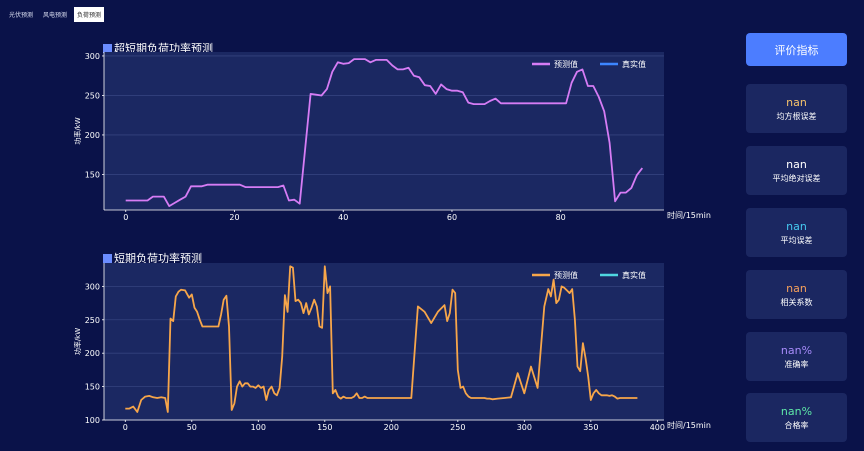 This screenshot has height=451, width=864. Describe the element at coordinates (92, 420) in the screenshot. I see `y-tick-label: 100` at that location.